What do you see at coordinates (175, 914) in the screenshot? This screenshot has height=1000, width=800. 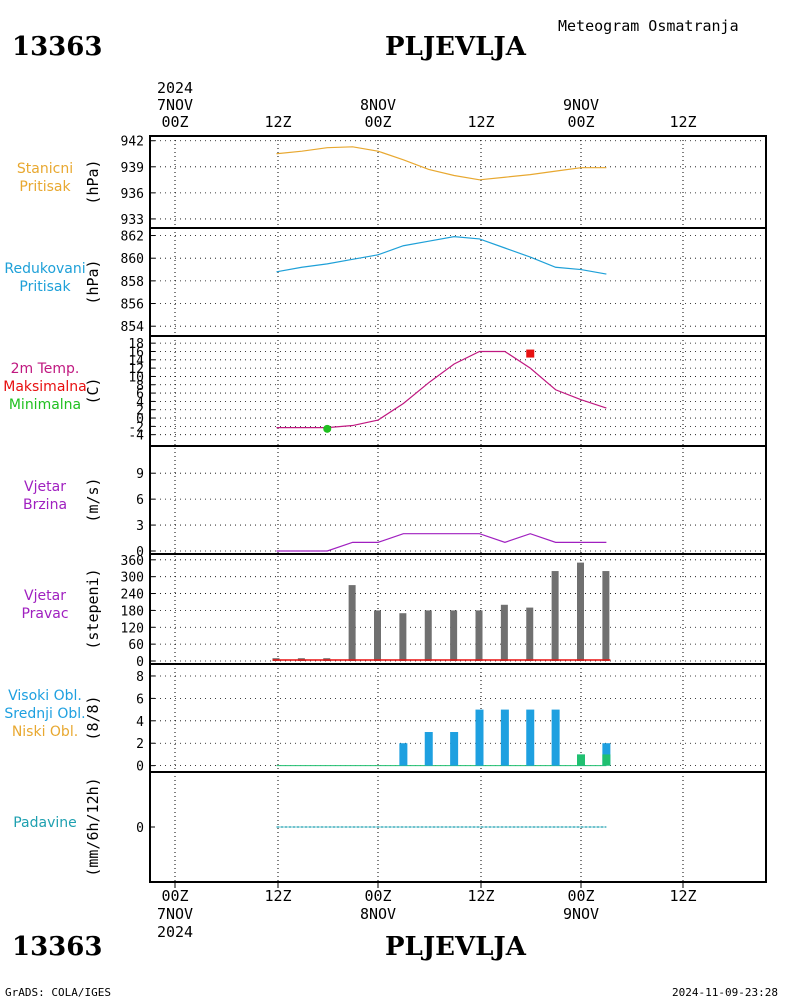 I see `date-bottom-0: 7NOV` at bounding box center [175, 914].